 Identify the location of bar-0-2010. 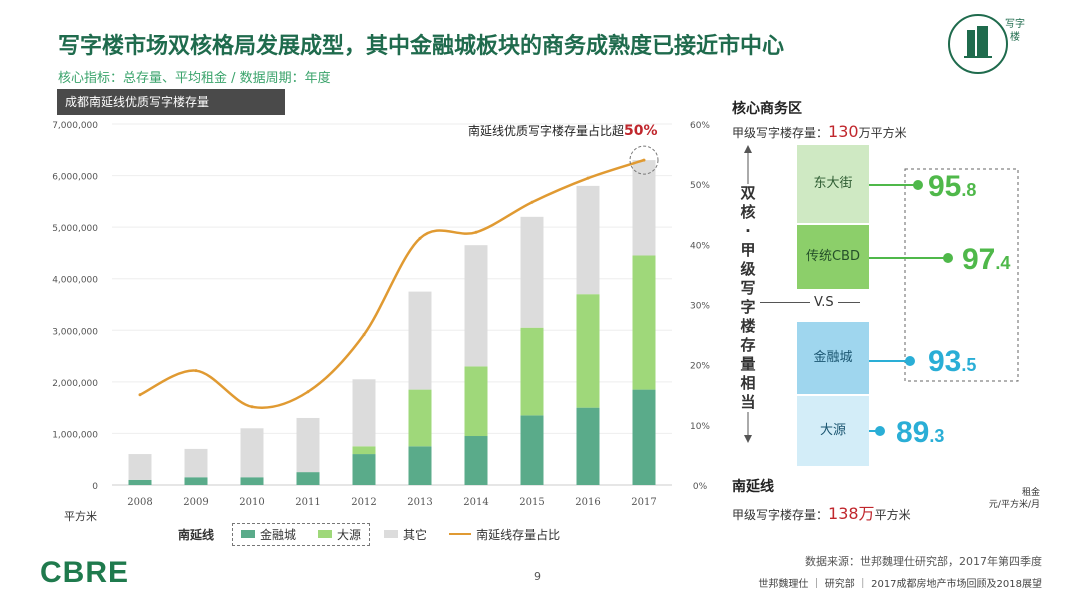
(252, 481).